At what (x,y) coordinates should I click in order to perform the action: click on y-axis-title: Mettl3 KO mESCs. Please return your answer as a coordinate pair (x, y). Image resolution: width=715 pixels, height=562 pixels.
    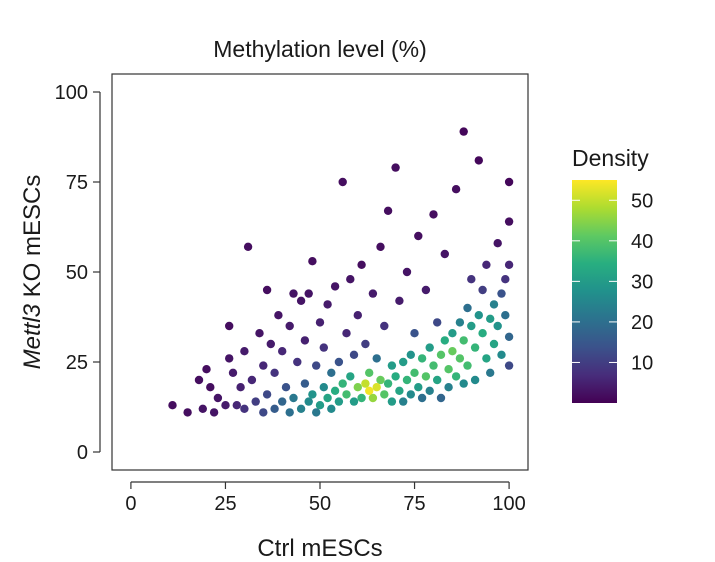
    Looking at the image, I should click on (32, 272).